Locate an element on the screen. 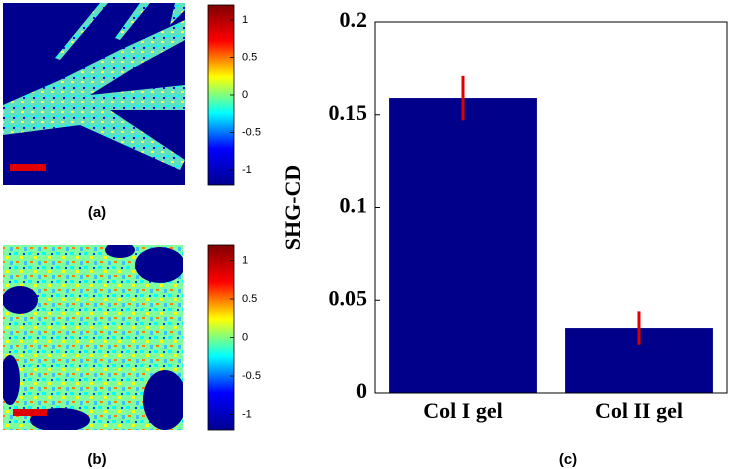 The width and height of the screenshot is (730, 469). x-tick-label: Col II gel is located at coordinates (639, 410).